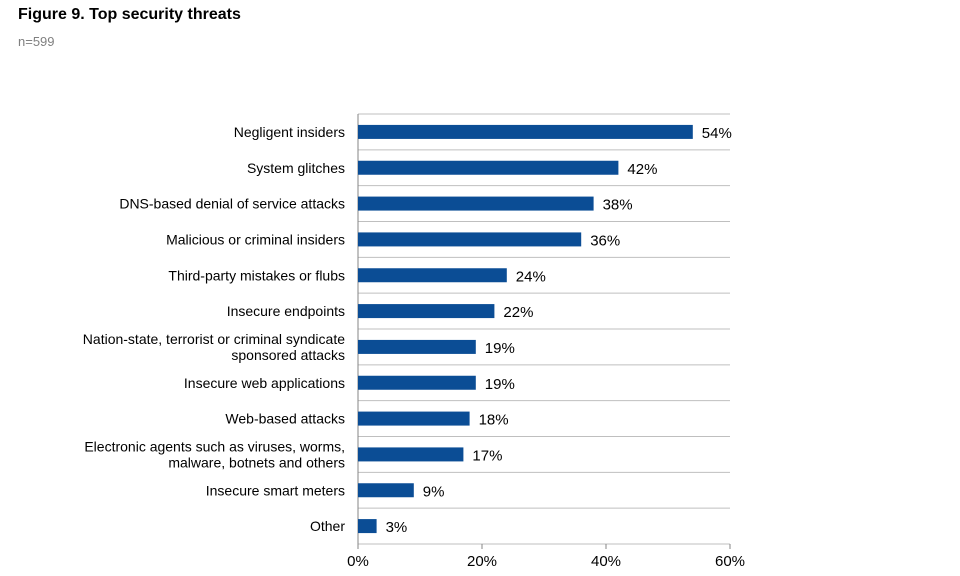  Describe the element at coordinates (397, 527) in the screenshot. I see `value-label: 3%` at that location.